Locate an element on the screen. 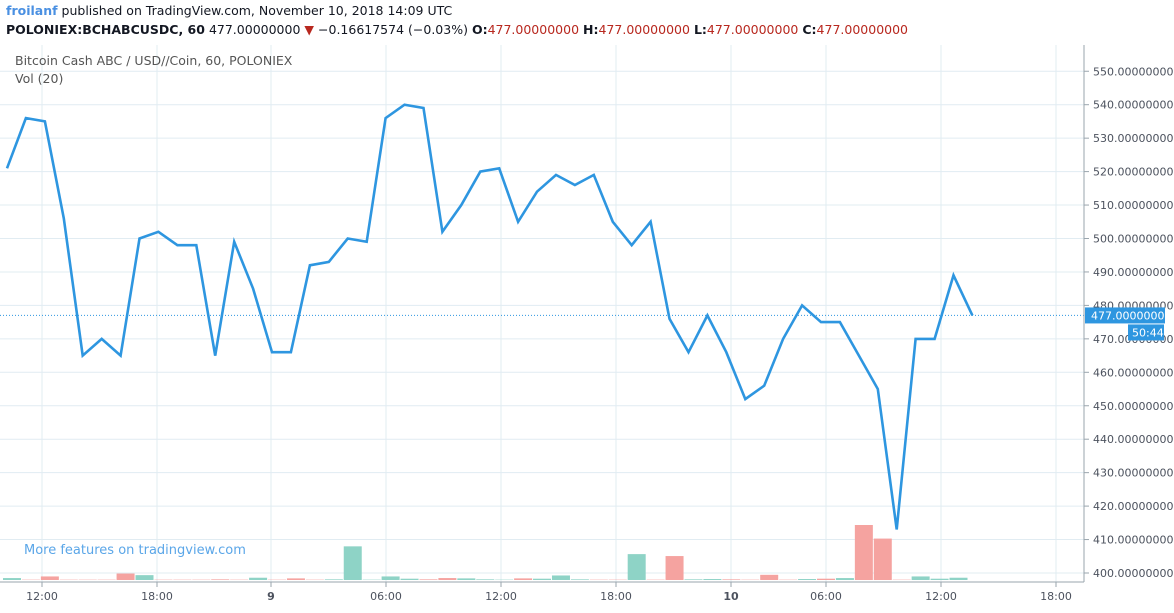 The width and height of the screenshot is (1174, 613). y-tick-label: 500.00000000 is located at coordinates (1133, 239).